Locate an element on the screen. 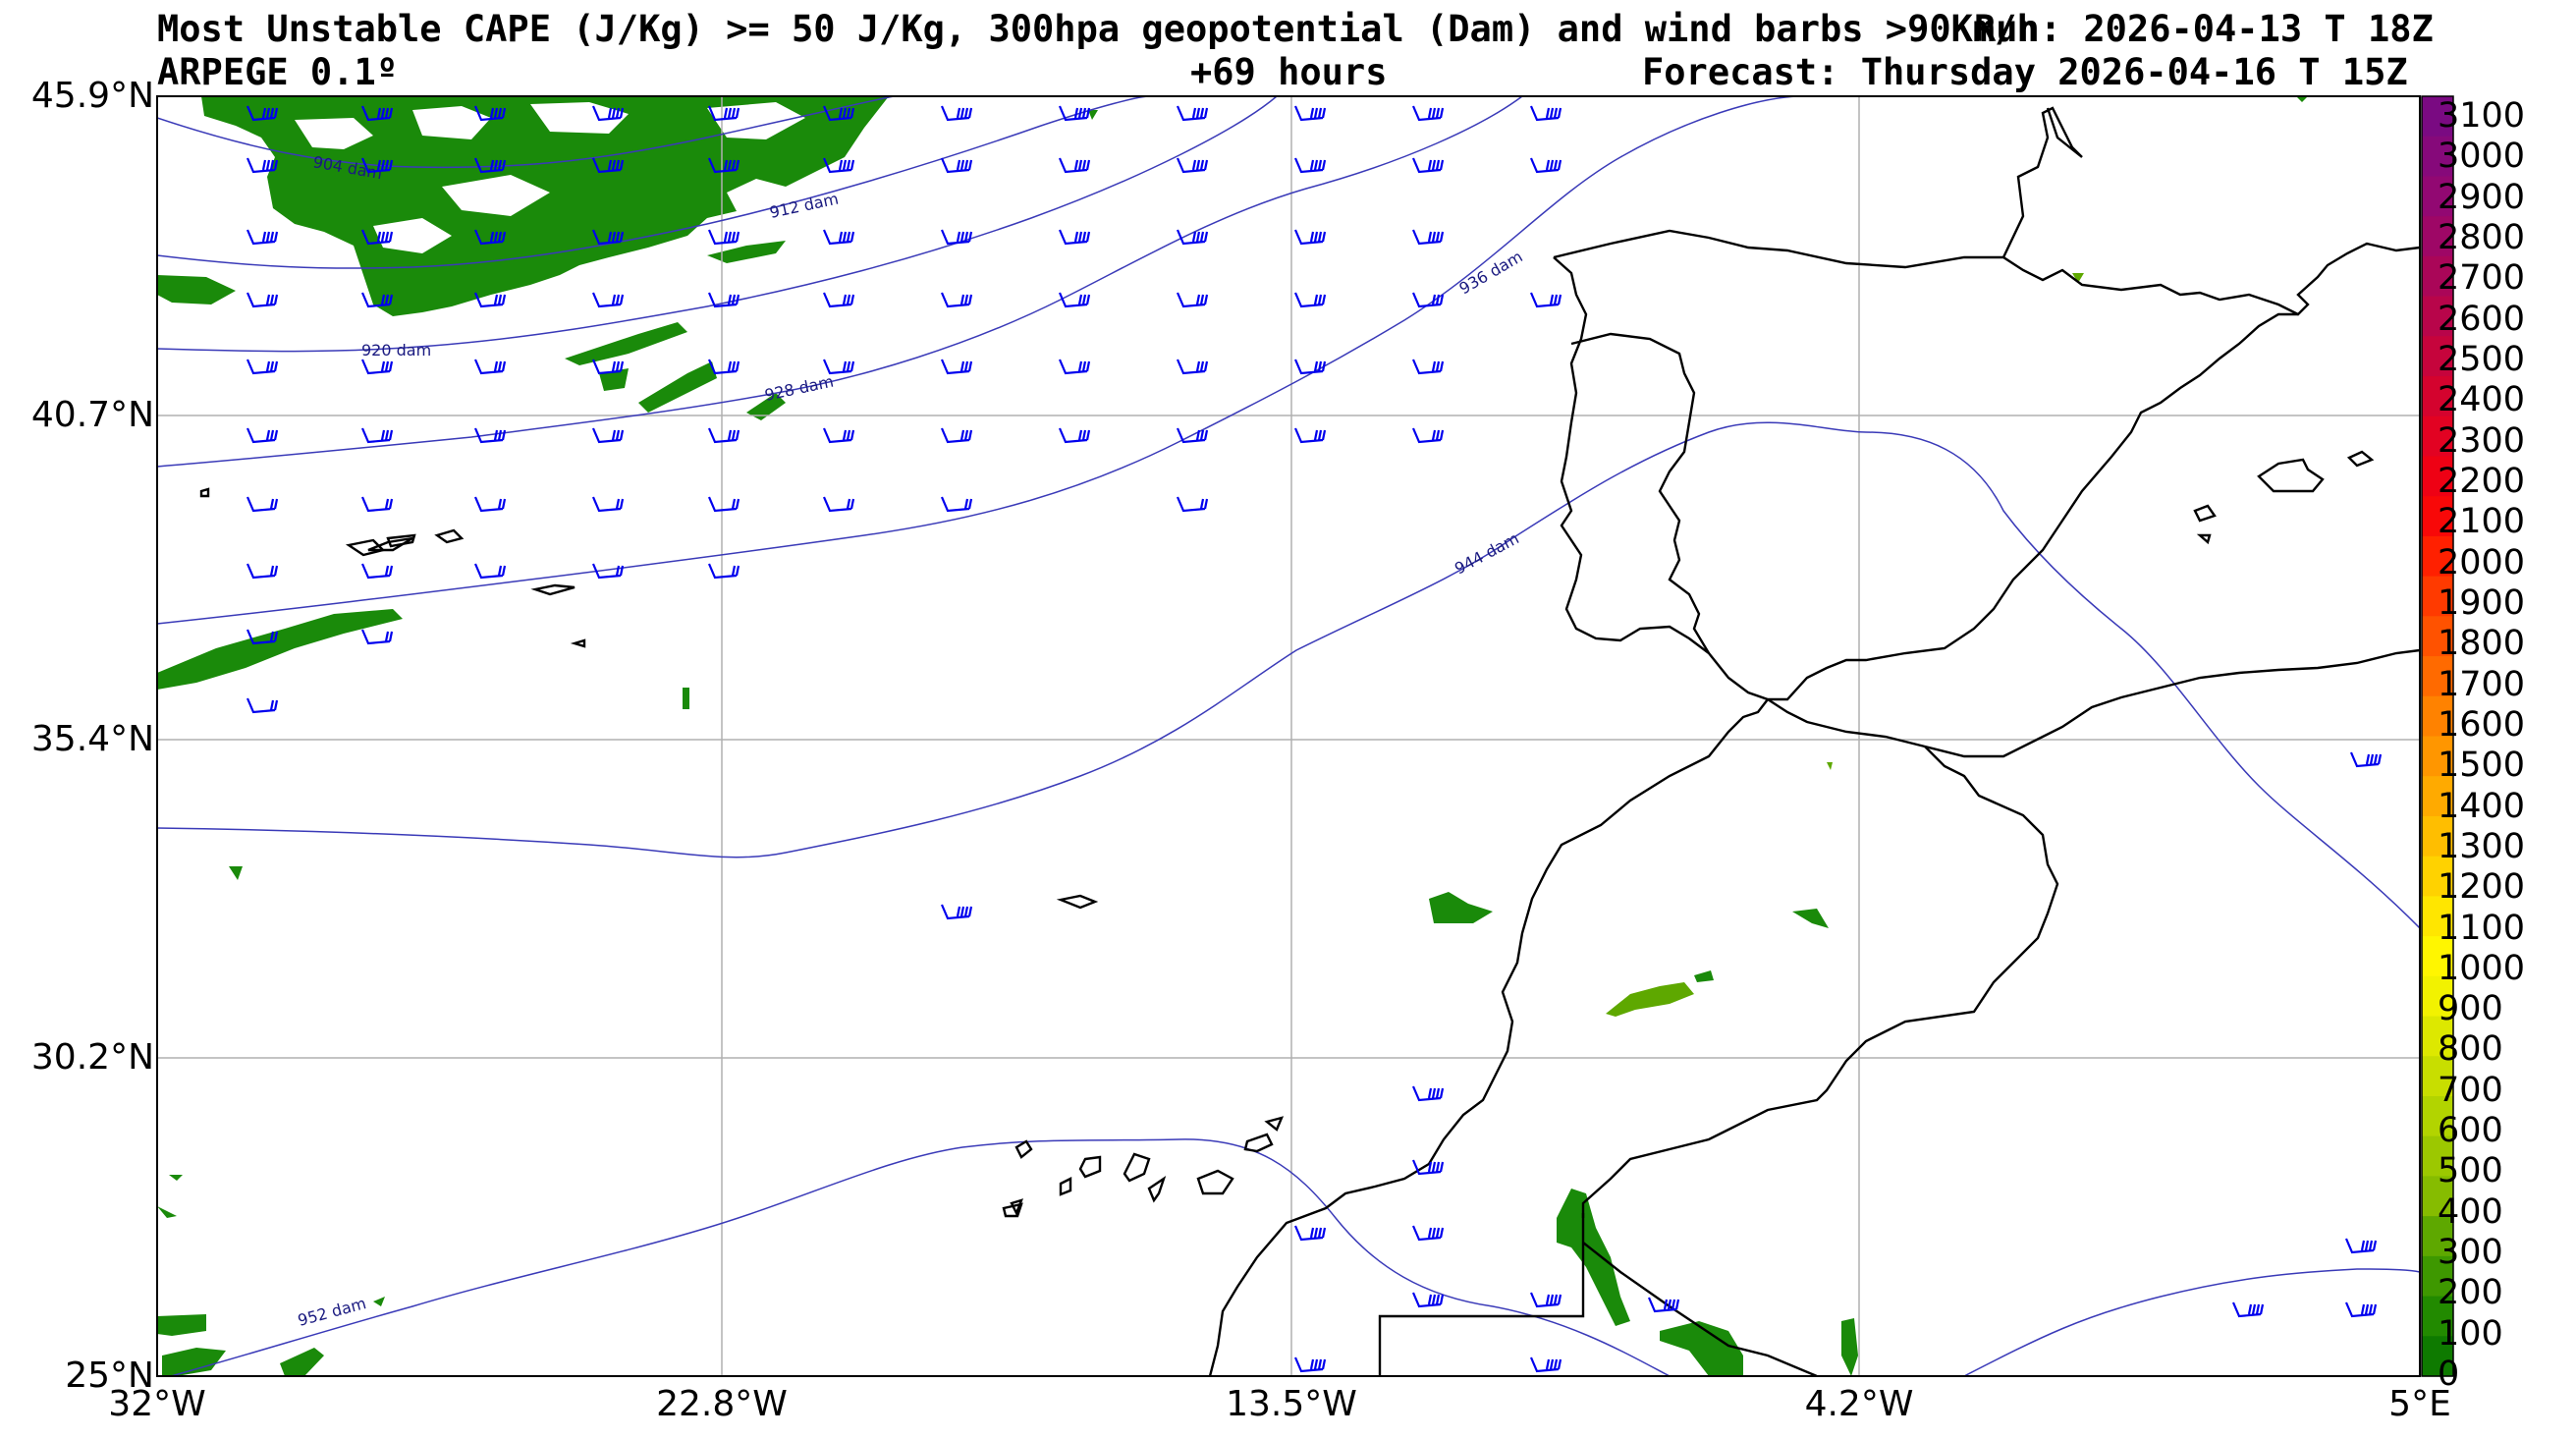  colorbar-tick-label: 2000 is located at coordinates (2482, 562).